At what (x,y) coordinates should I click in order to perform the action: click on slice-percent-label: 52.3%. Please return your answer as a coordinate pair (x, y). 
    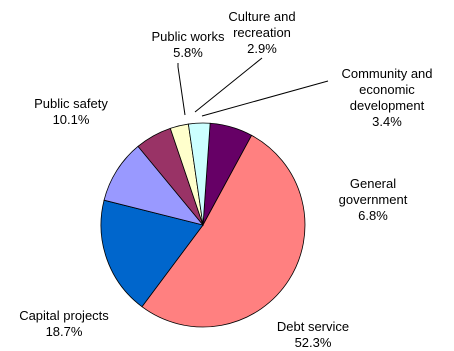
    Looking at the image, I should click on (313, 342).